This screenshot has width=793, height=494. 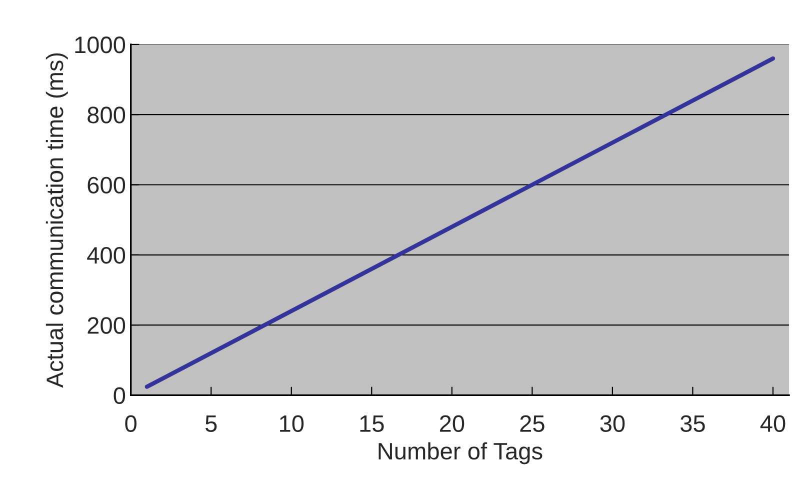 I want to click on y-axis-title: Actual communication time (ms), so click(x=57, y=220).